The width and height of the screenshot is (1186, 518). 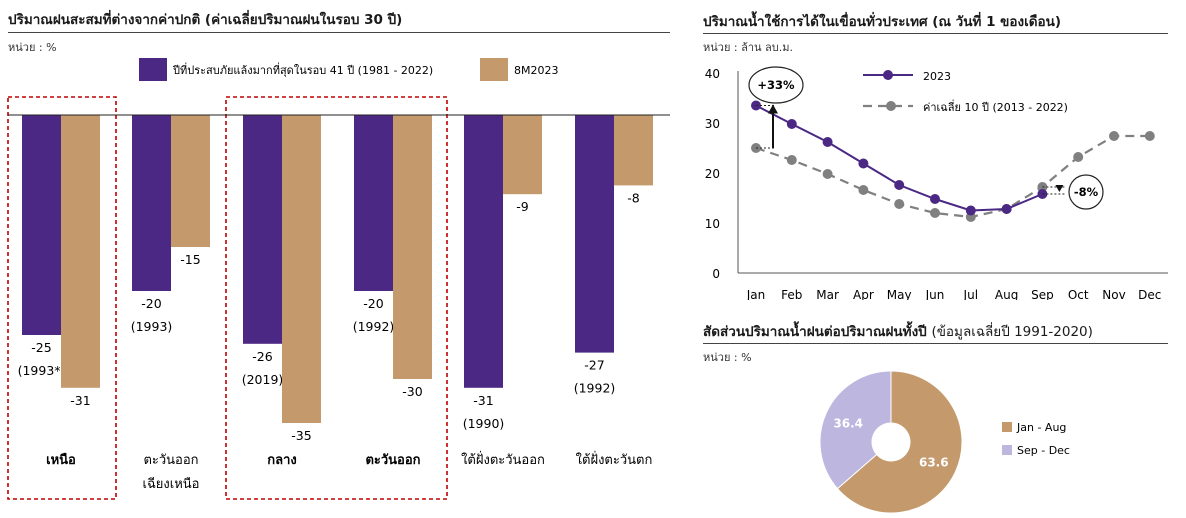 What do you see at coordinates (937, 76) in the screenshot?
I see `legend-label-2023: 2023` at bounding box center [937, 76].